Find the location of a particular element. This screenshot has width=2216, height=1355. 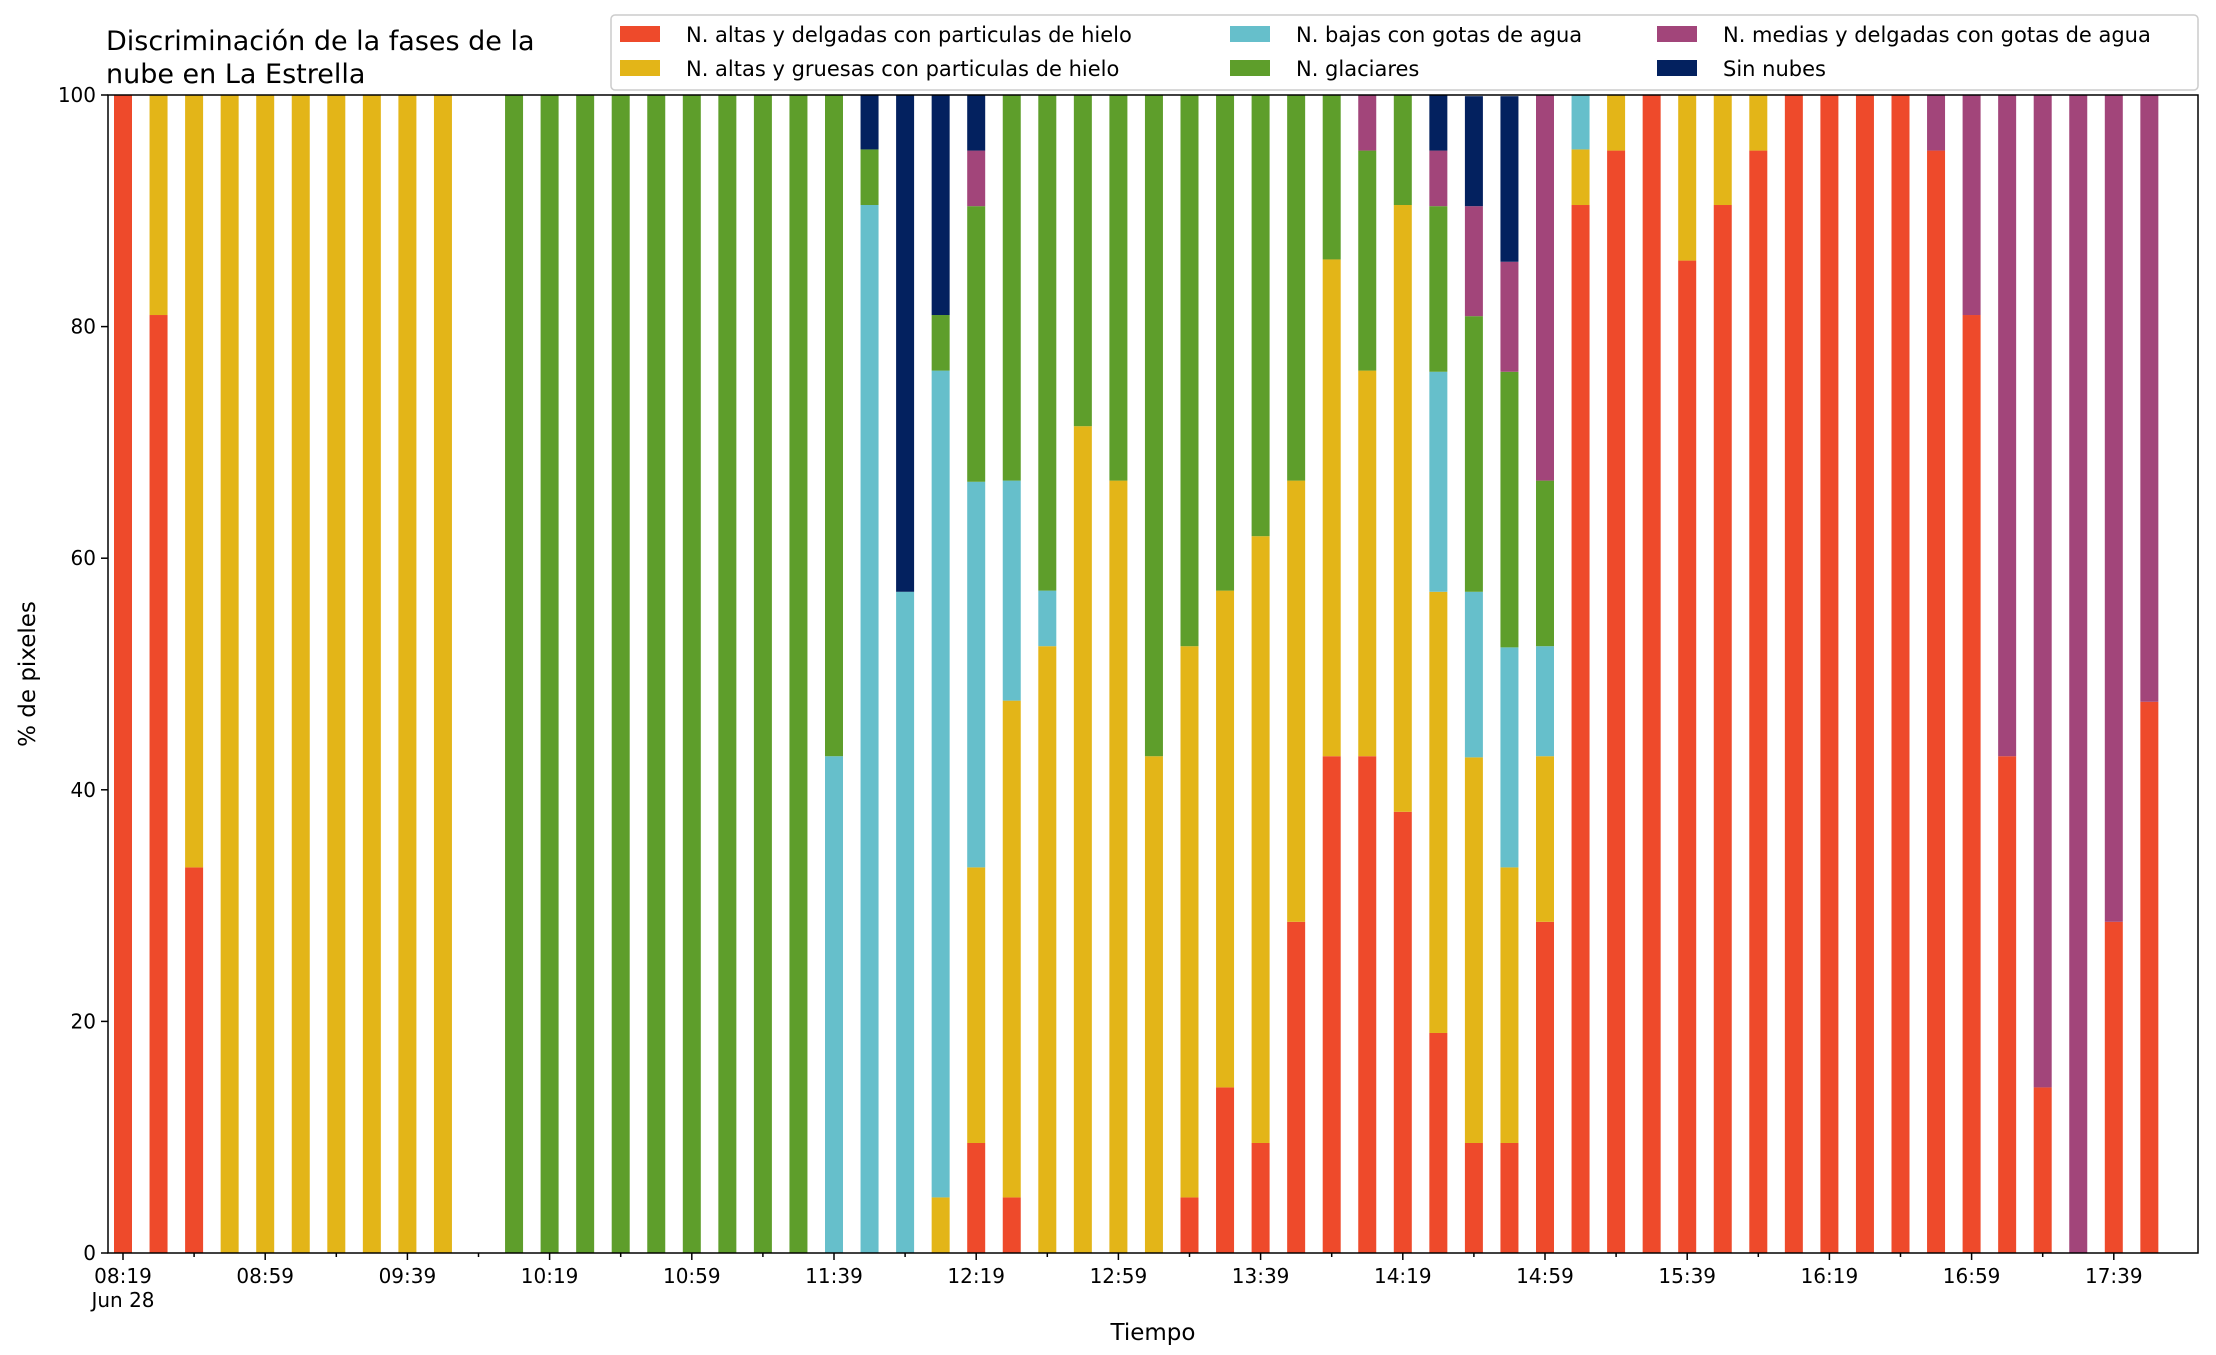

bar-segment-1209-s2 is located at coordinates (940, 784).